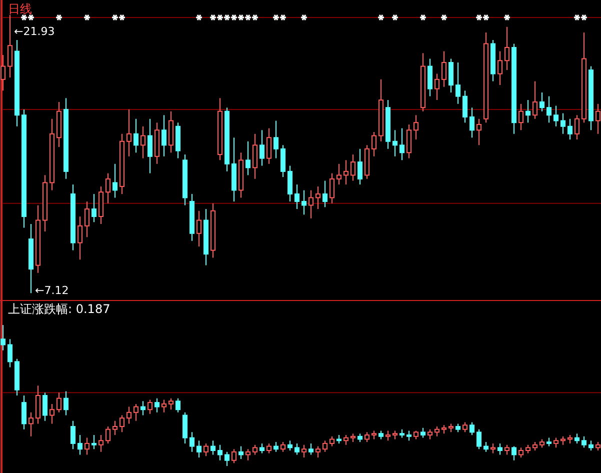 The width and height of the screenshot is (601, 473). What do you see at coordinates (34, 31) in the screenshot?
I see `annotation: ←21.93` at bounding box center [34, 31].